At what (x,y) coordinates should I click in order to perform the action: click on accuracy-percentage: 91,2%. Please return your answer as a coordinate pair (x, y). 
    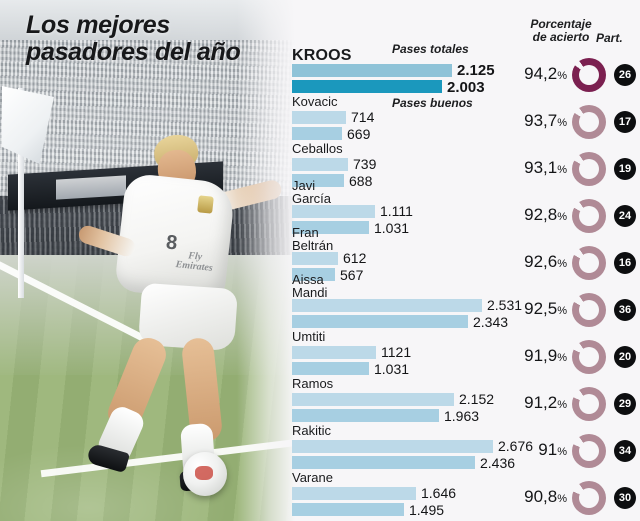
    Looking at the image, I should click on (536, 403).